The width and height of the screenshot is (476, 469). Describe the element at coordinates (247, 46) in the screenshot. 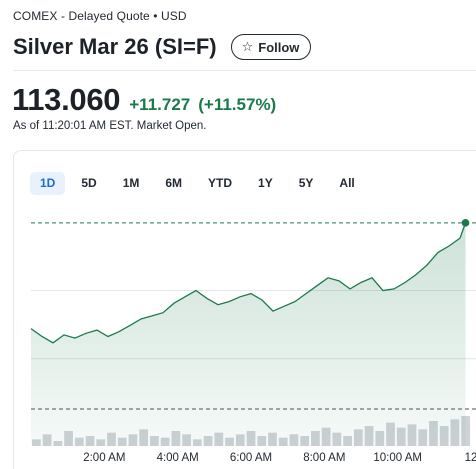

I see `star-outline-icon: ☆` at that location.